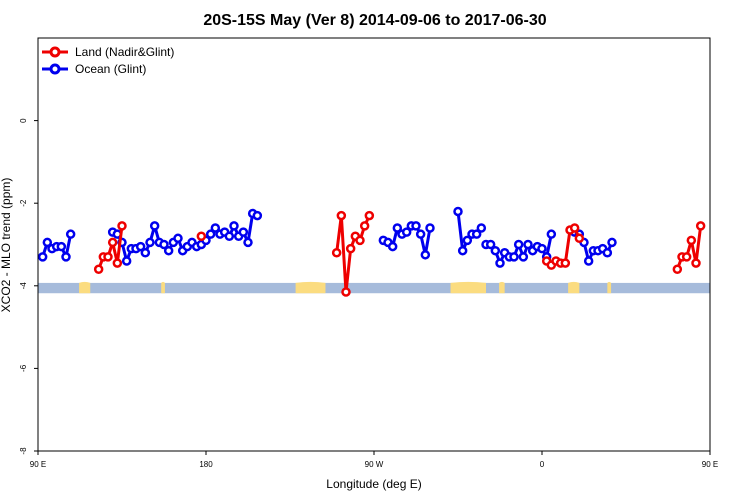 Image resolution: width=750 pixels, height=500 pixels. I want to click on x-axis-label: Longitude (deg E), so click(373, 484).